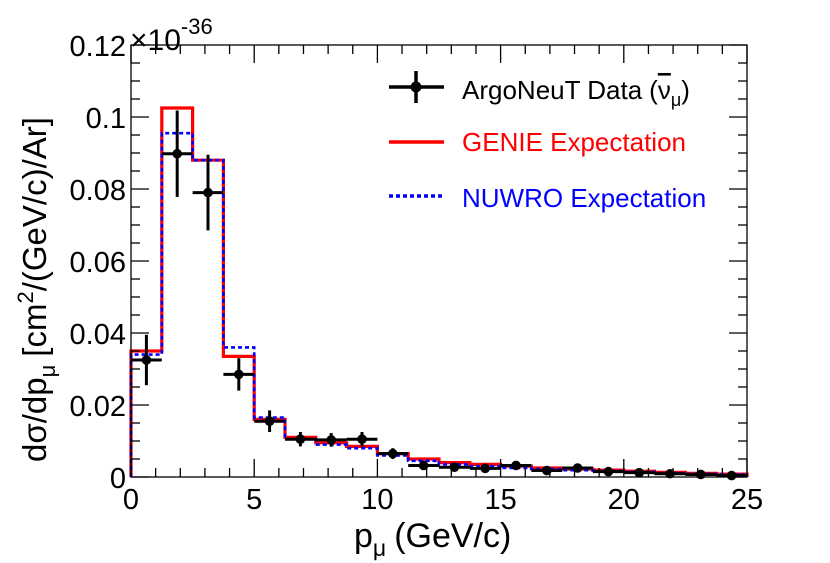 The image size is (830, 563). Describe the element at coordinates (379, 548) in the screenshot. I see `x-axis-title-subscript: μ` at that location.